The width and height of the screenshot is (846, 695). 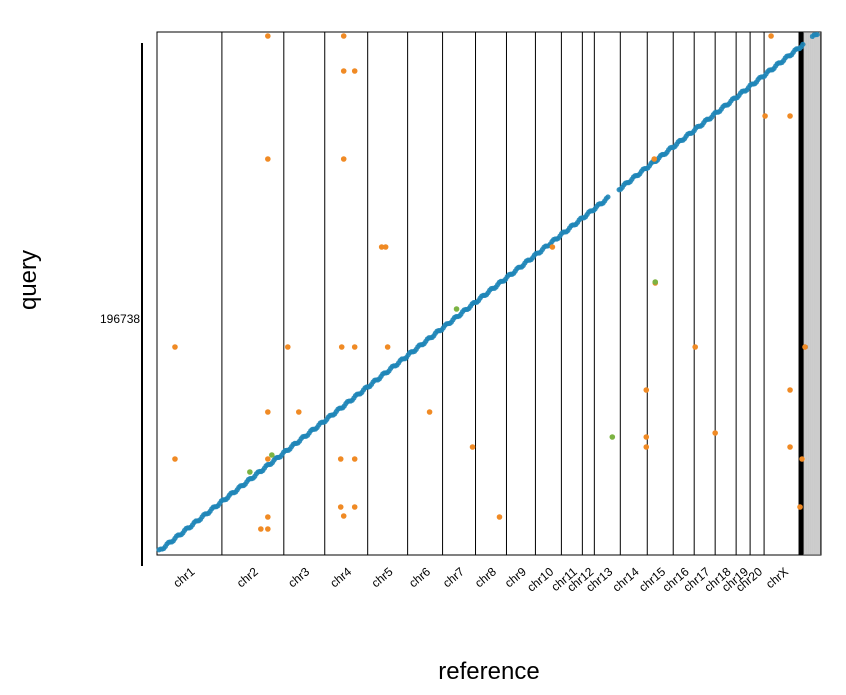 What do you see at coordinates (777, 578) in the screenshot?
I see `x-tick-label: chrX` at bounding box center [777, 578].